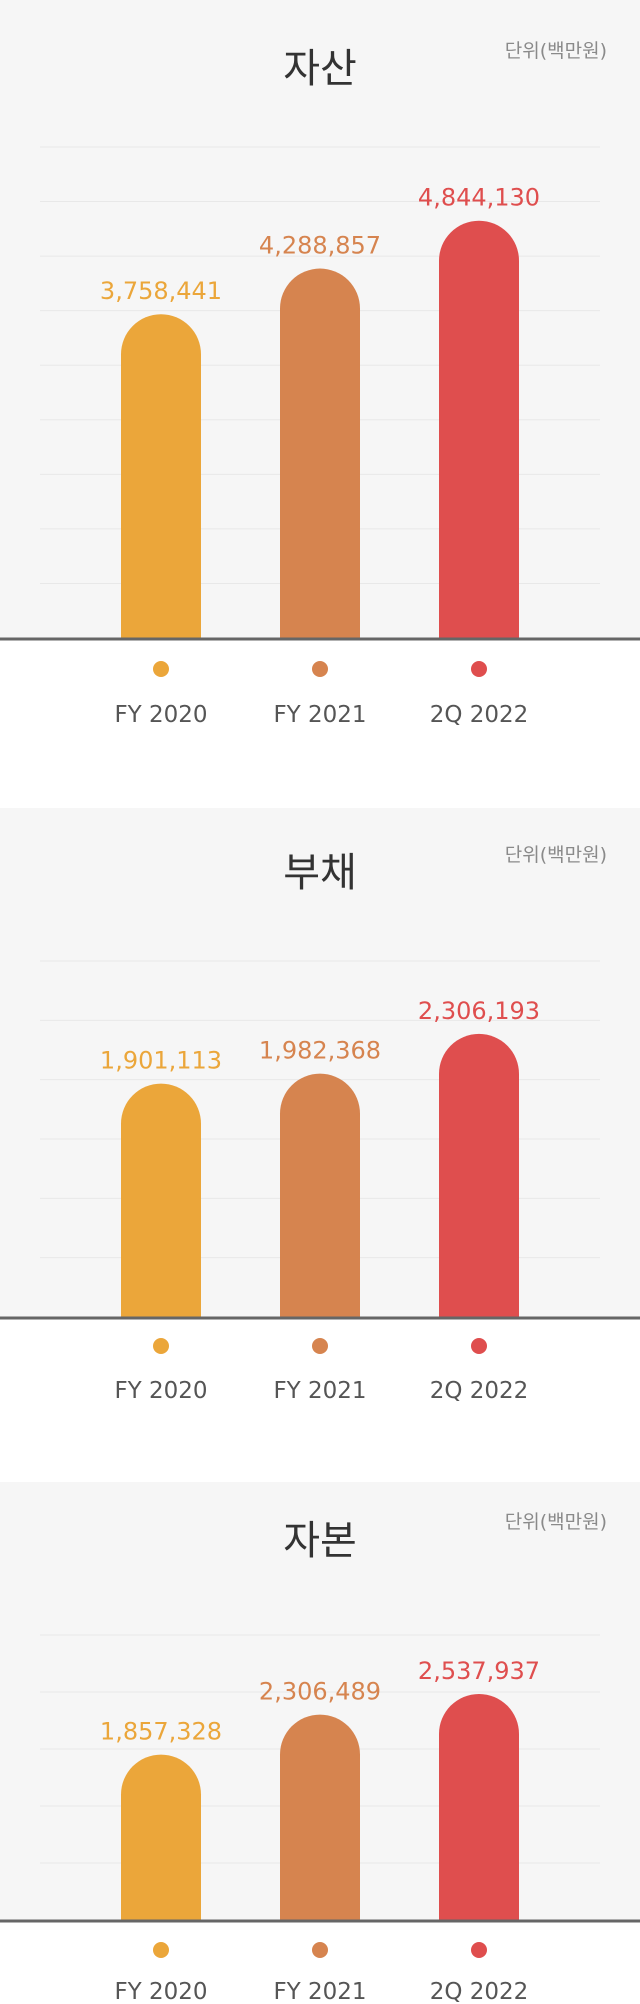 This screenshot has height=2004, width=640. I want to click on value-label: 4,288,857, so click(320, 246).